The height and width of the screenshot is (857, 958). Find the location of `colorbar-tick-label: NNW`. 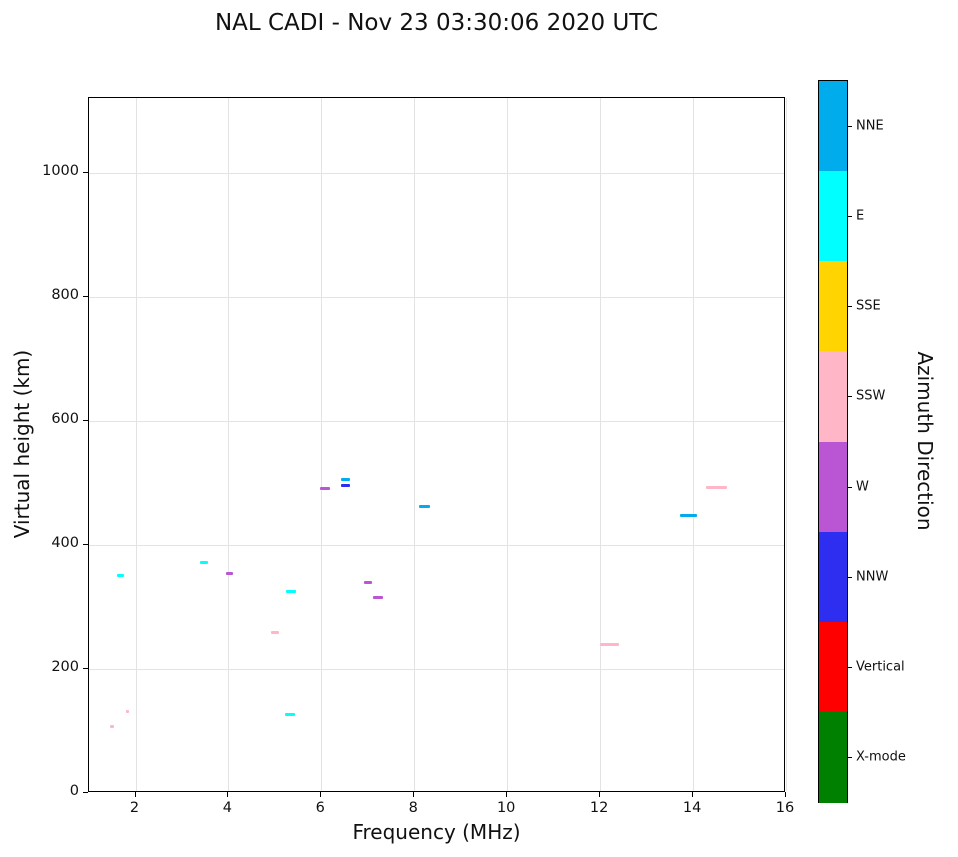

colorbar-tick-label: NNW is located at coordinates (872, 577).